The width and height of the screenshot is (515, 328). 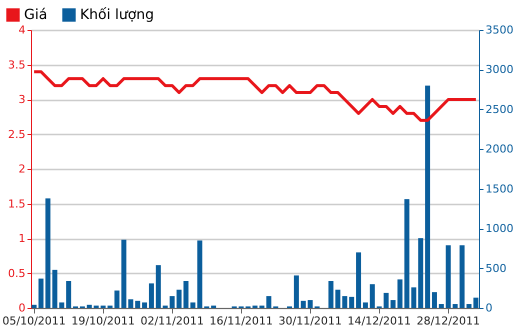 What do you see at coordinates (22, 30) in the screenshot?
I see `y-tick-label: 4` at bounding box center [22, 30].